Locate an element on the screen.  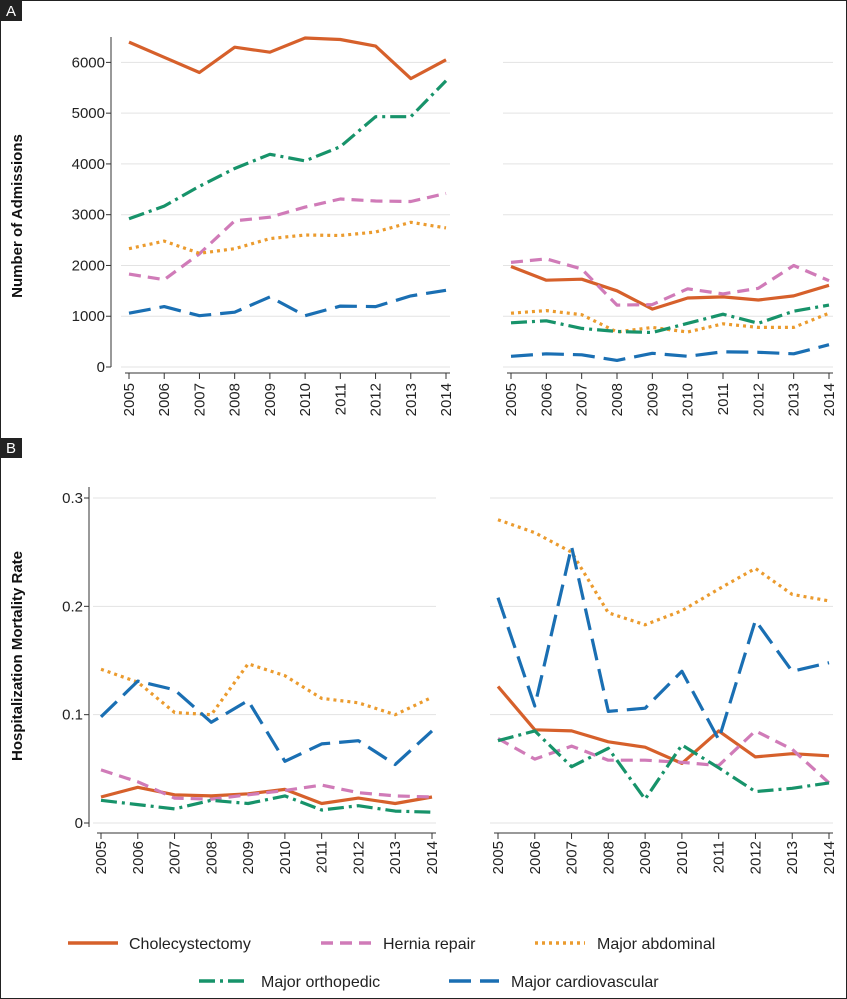
series-line-major-abdominal-a-left is located at coordinates (287, 237).